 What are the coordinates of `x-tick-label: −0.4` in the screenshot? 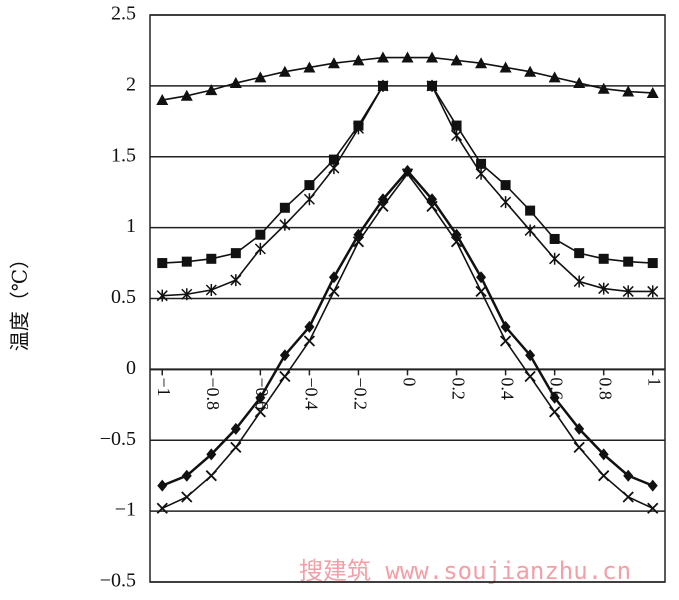 It's located at (311, 393).